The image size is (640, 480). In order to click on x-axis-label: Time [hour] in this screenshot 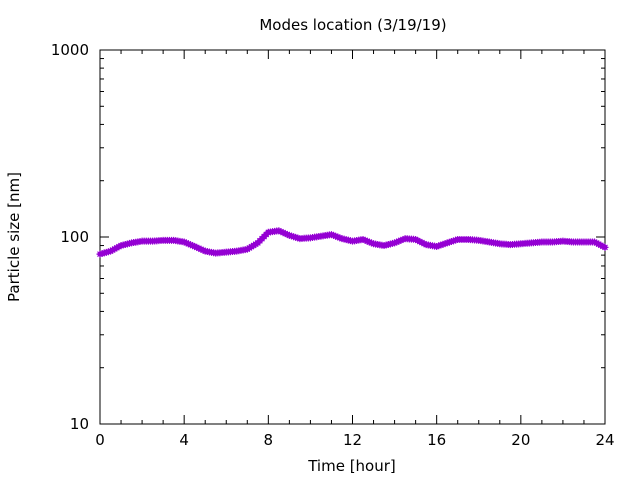, I will do `click(351, 466)`.